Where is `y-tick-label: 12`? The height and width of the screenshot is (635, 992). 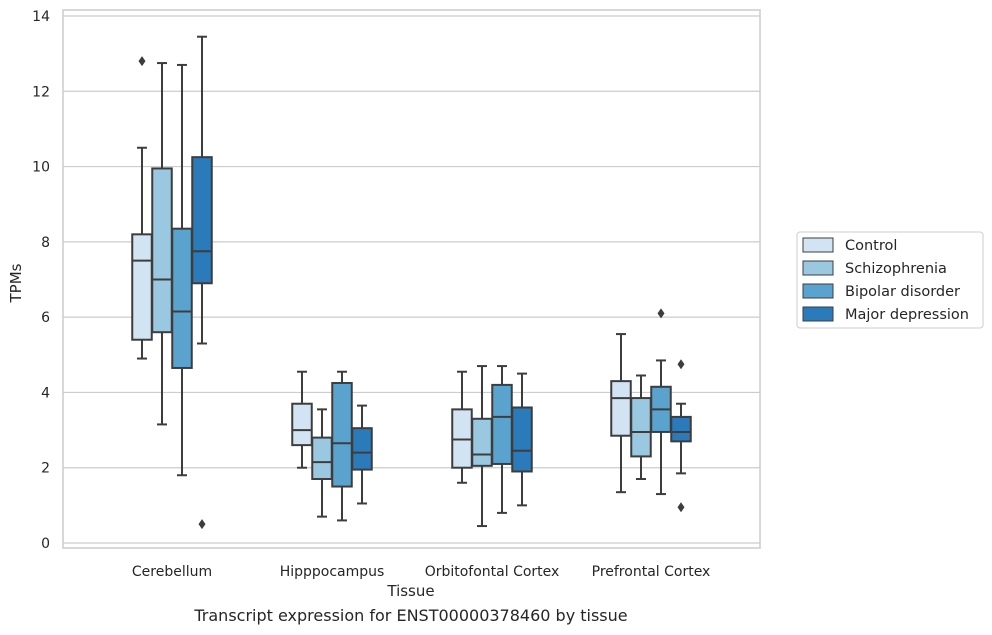 y-tick-label: 12 is located at coordinates (41, 92).